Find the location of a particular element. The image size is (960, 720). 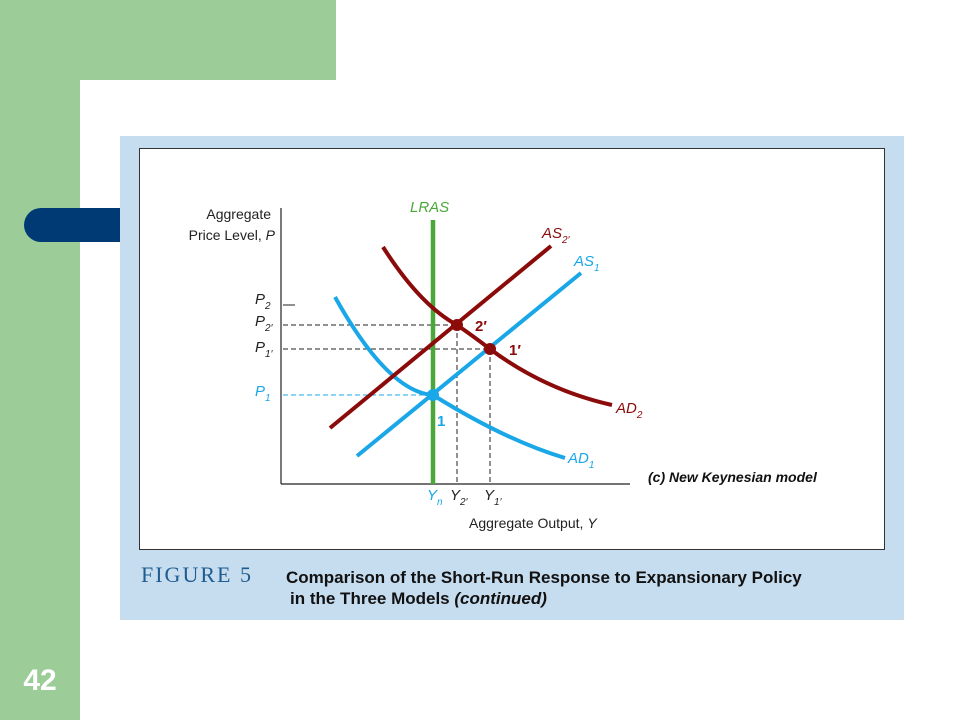

navy-tab-decoration is located at coordinates (72, 225).